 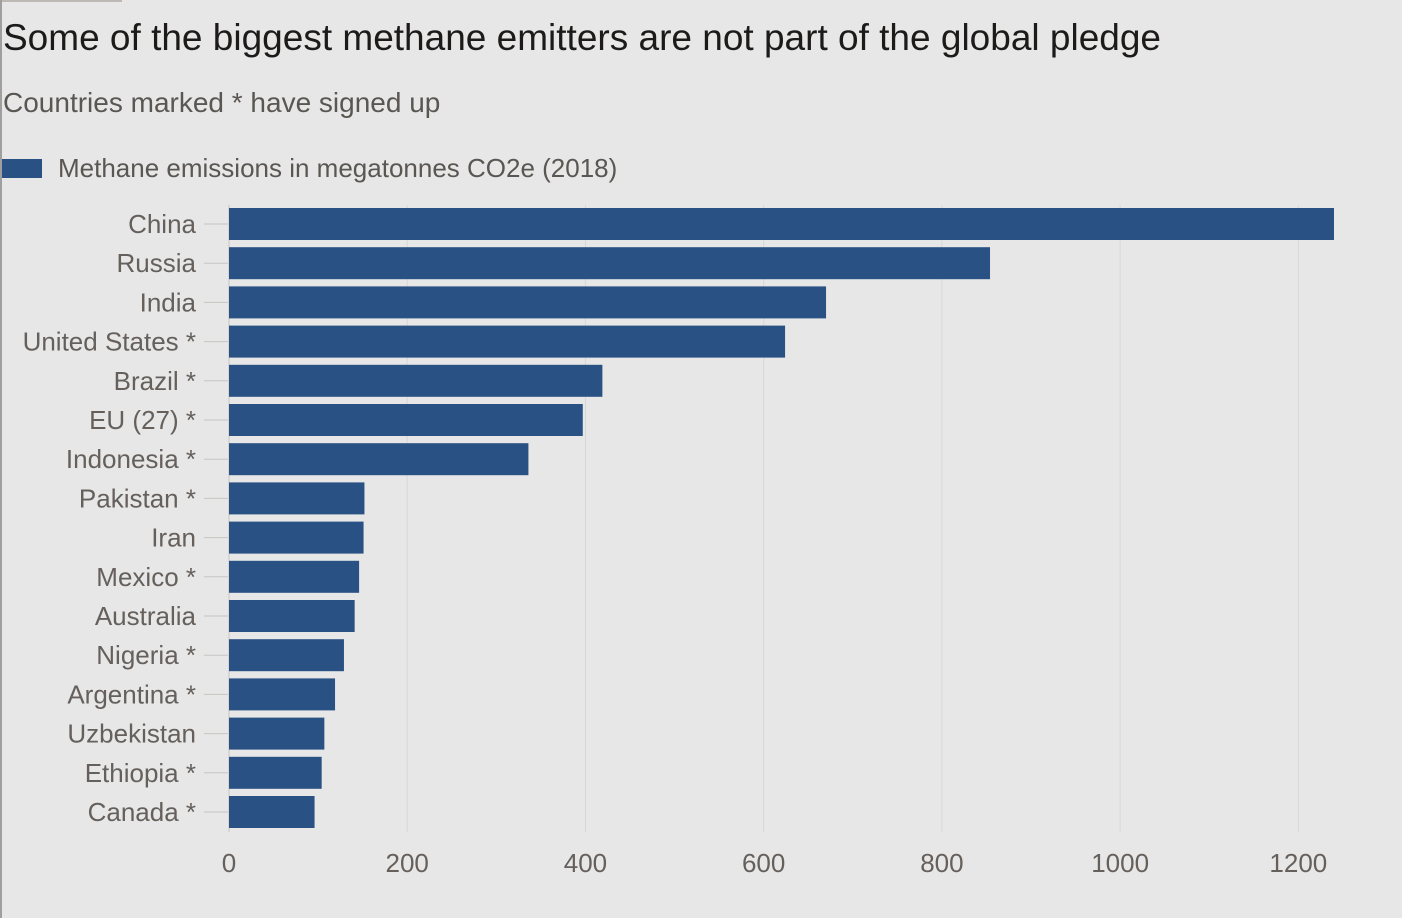 What do you see at coordinates (142, 812) in the screenshot?
I see `category-label: Canada *` at bounding box center [142, 812].